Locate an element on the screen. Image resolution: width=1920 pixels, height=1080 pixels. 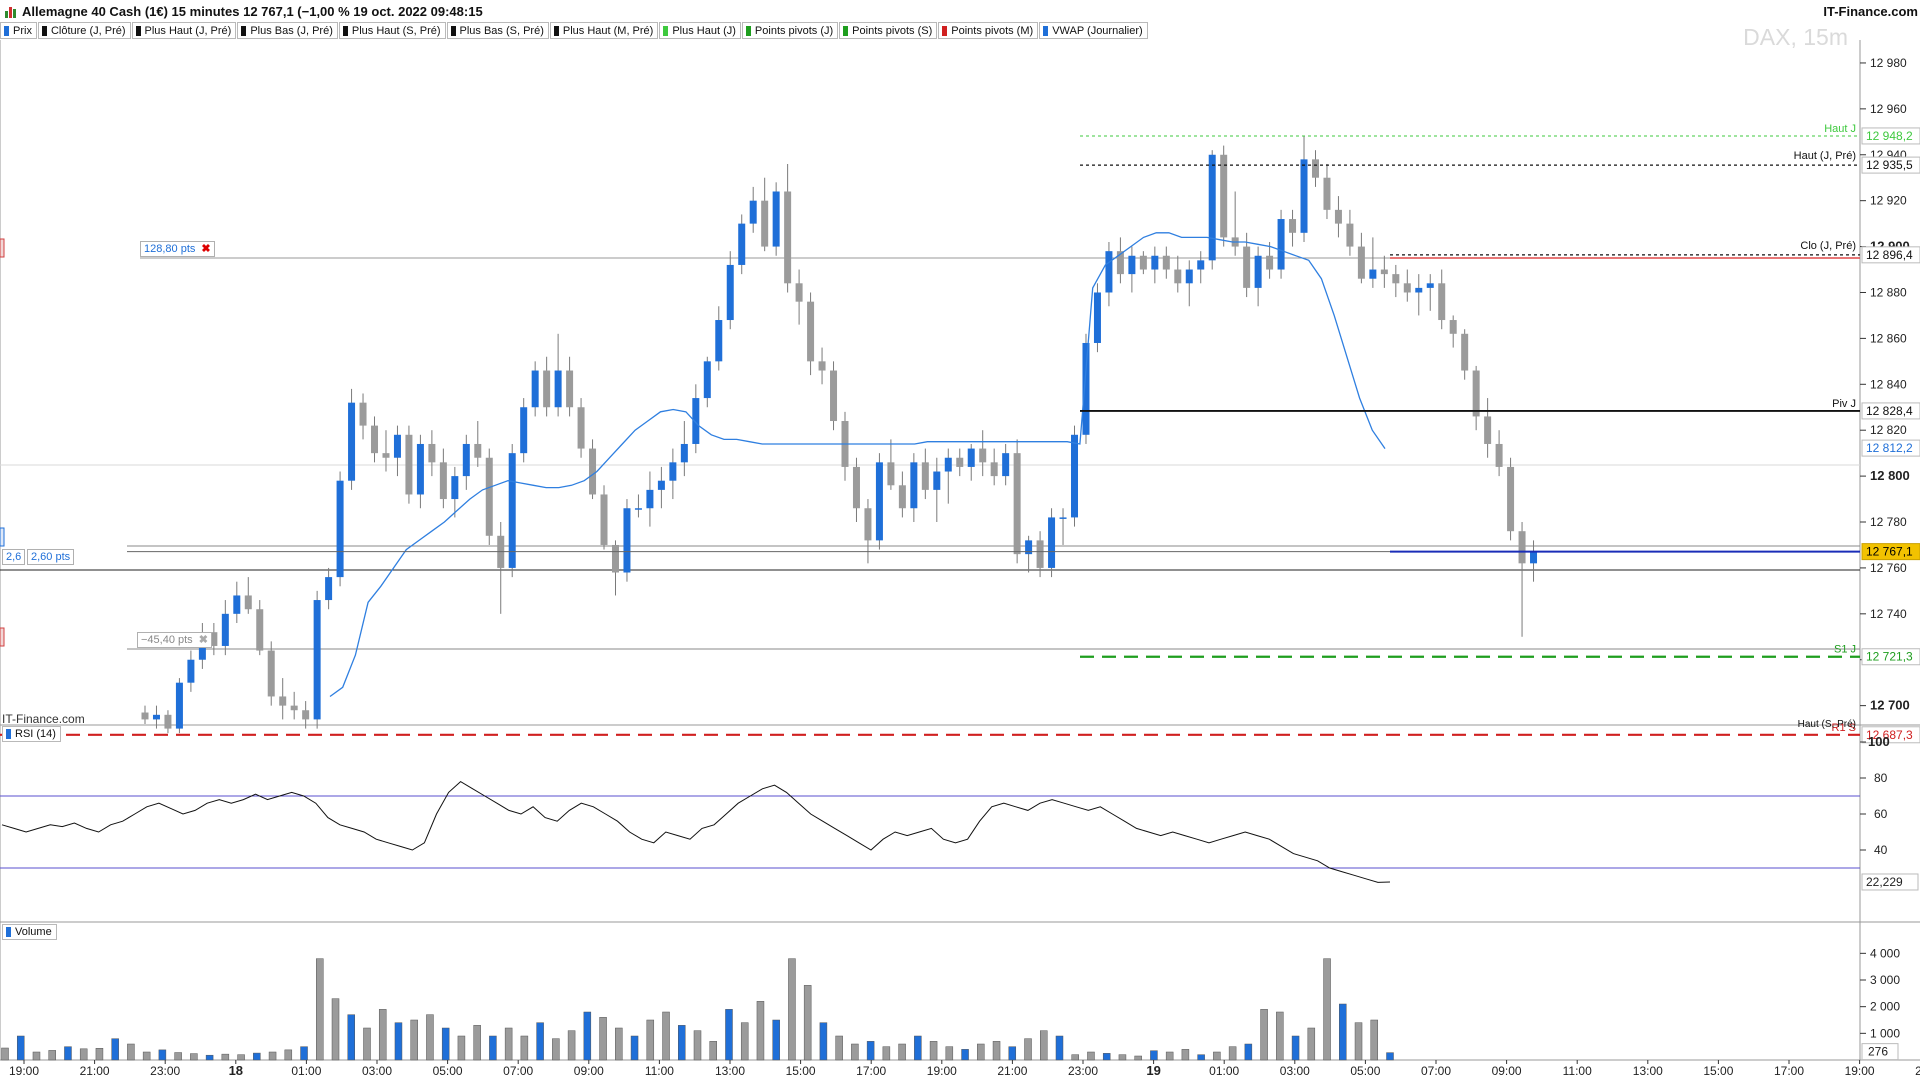
left-marker is located at coordinates (2, 248).